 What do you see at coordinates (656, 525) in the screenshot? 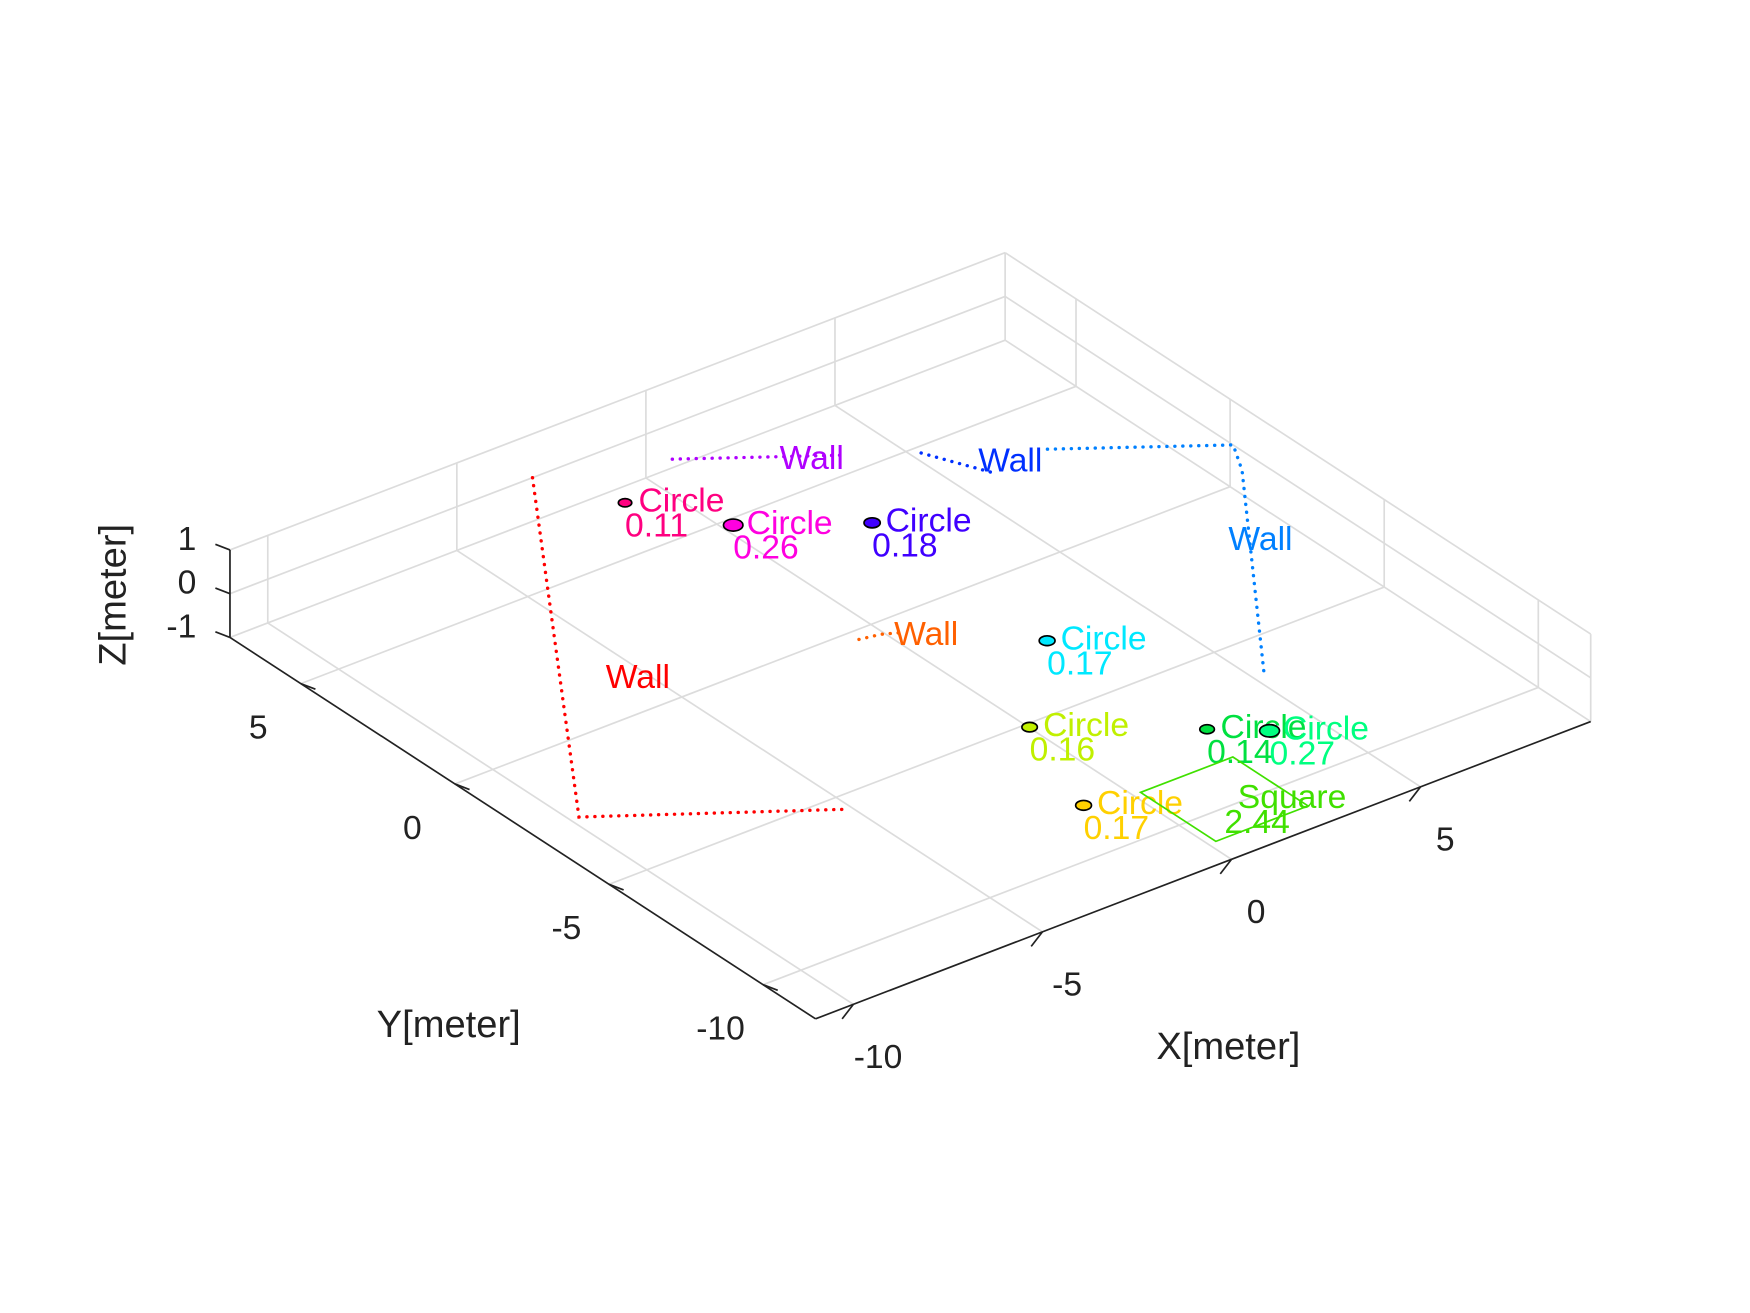
I see `object-size-label: 0.11` at bounding box center [656, 525].